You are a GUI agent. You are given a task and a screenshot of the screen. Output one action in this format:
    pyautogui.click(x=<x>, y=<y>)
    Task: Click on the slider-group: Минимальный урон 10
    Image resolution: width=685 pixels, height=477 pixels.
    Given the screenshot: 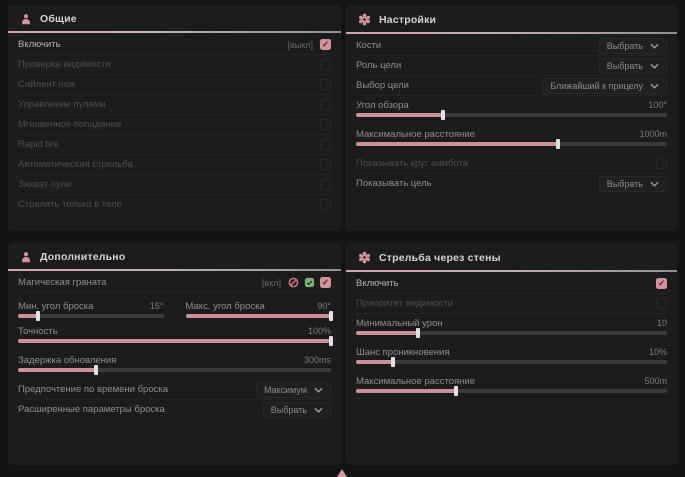 What is the action you would take?
    pyautogui.click(x=511, y=327)
    